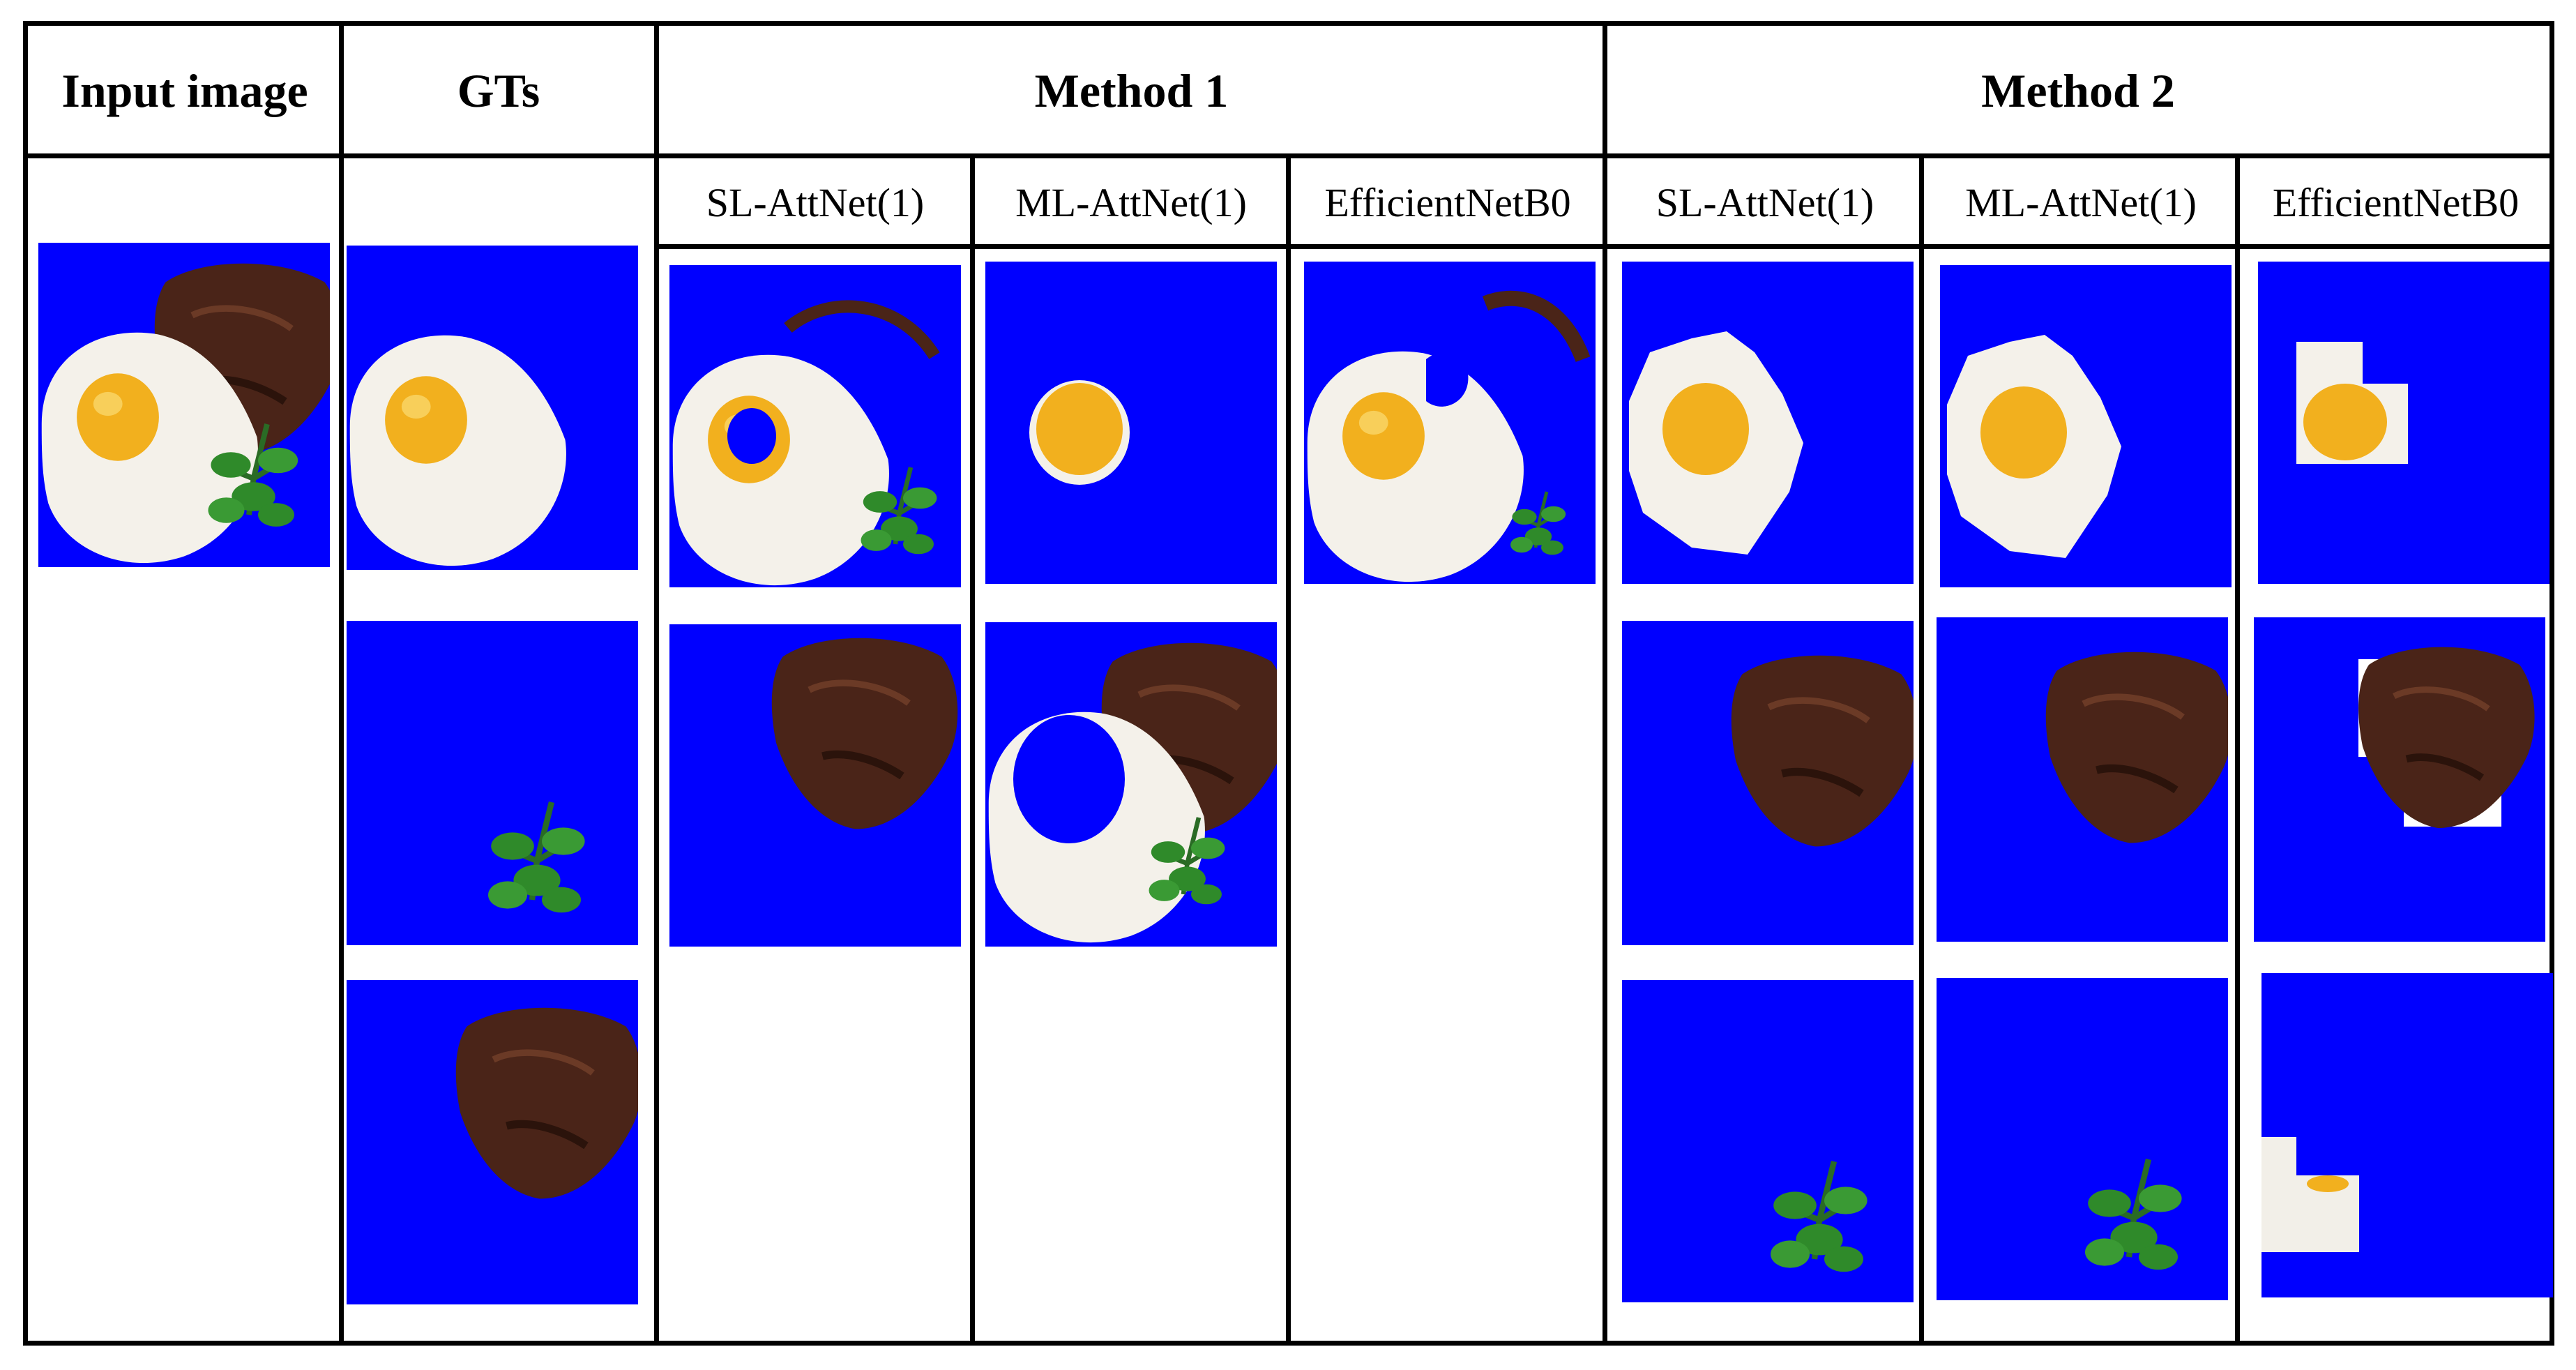 This screenshot has height=1370, width=2576. I want to click on subheader-m1-sl-attnet: SL-AttNet(1), so click(815, 202).